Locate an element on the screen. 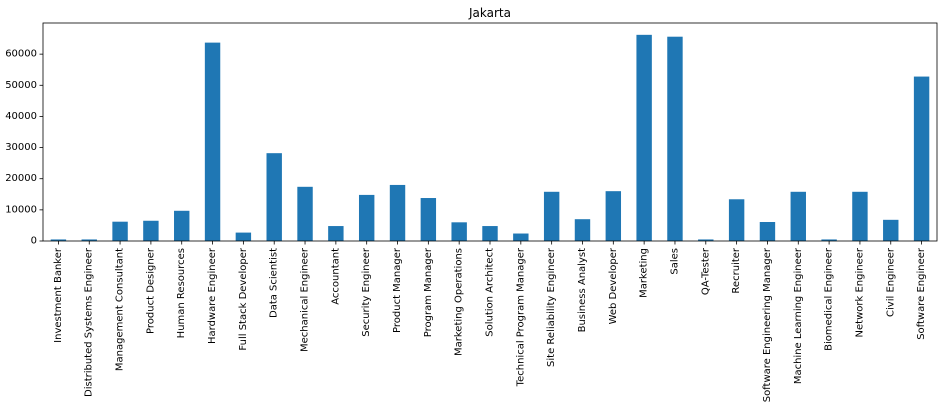  y-tick-label: 30000 is located at coordinates (21, 147).